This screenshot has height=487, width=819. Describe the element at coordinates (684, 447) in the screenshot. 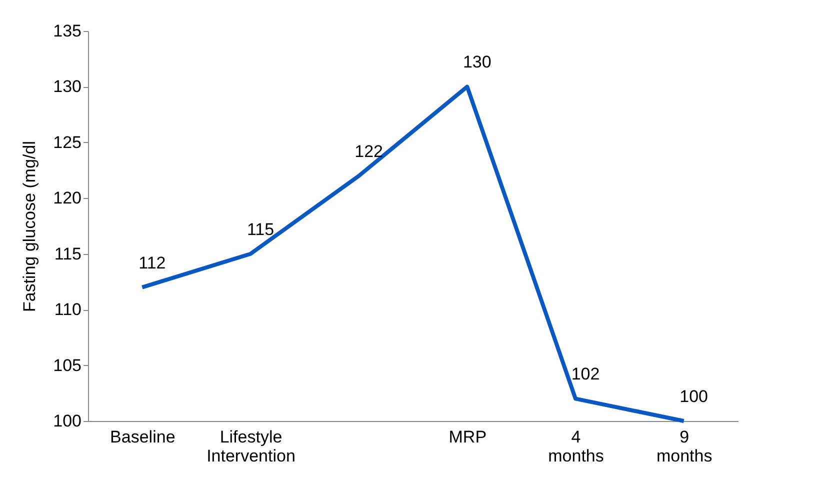

I see `x-tick-label: 9 months` at that location.